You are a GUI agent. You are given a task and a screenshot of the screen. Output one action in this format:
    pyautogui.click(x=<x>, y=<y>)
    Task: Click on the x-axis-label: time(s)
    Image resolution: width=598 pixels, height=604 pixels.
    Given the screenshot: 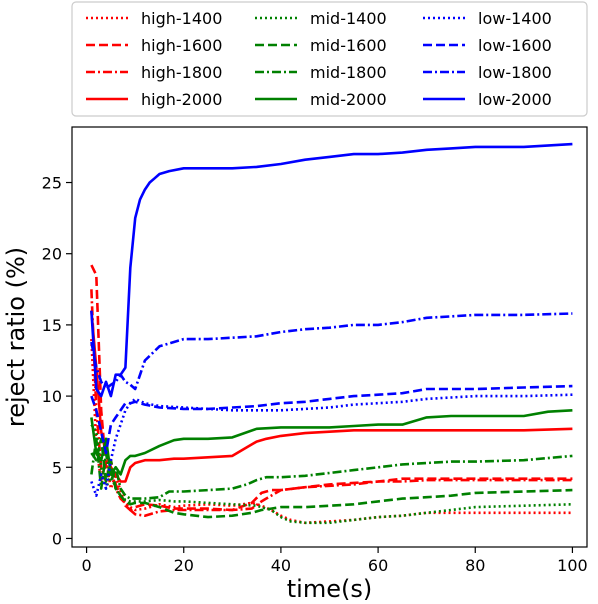 What is the action you would take?
    pyautogui.click(x=329, y=589)
    